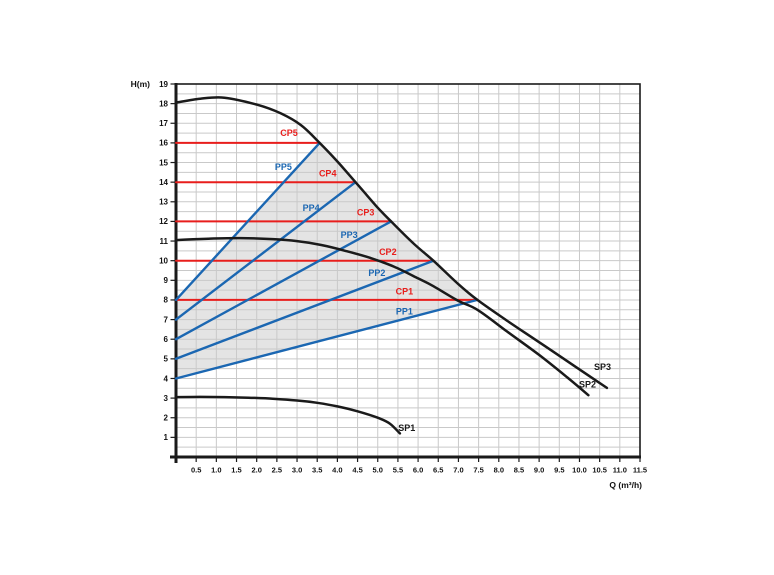 The width and height of the screenshot is (774, 575). What do you see at coordinates (166, 359) in the screenshot?
I see `y-tick-label: 5` at bounding box center [166, 359].